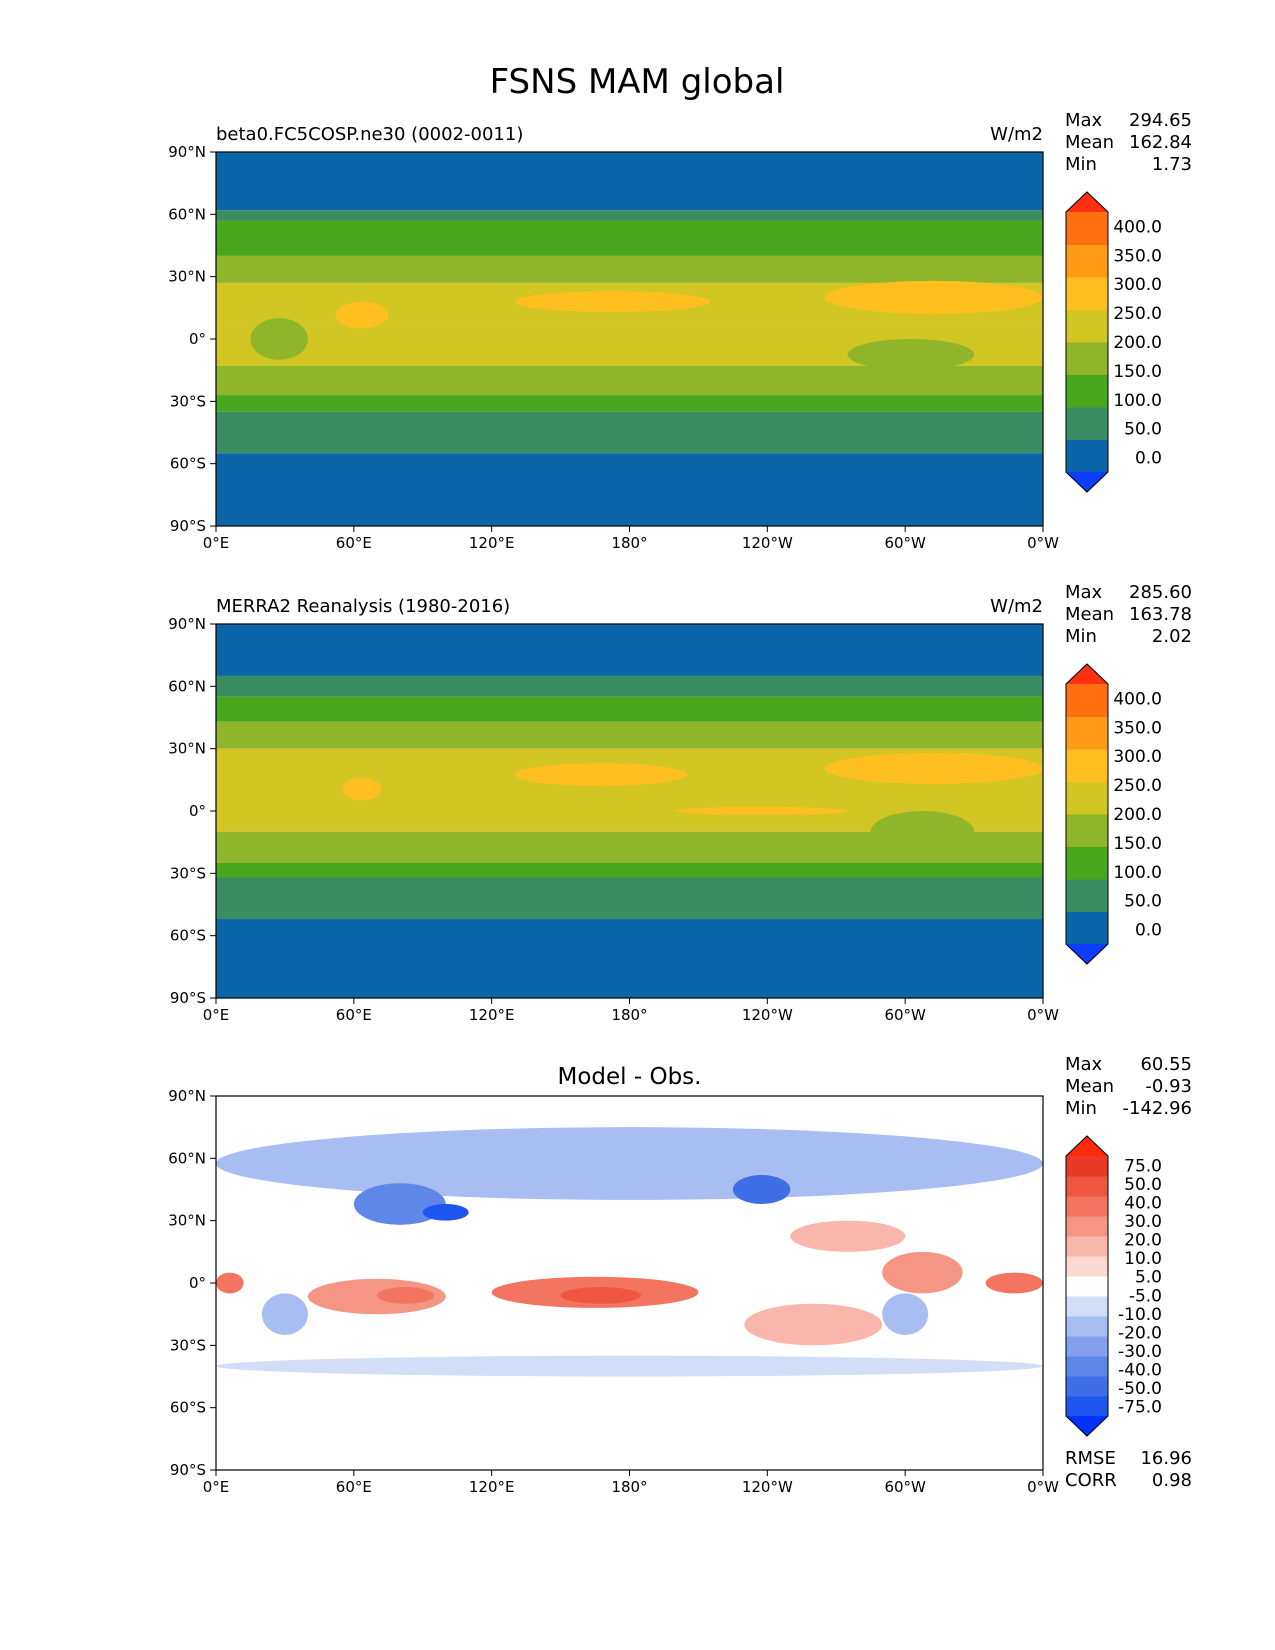 This screenshot has height=1650, width=1275. I want to click on y-tick-label: 90°S, so click(188, 526).